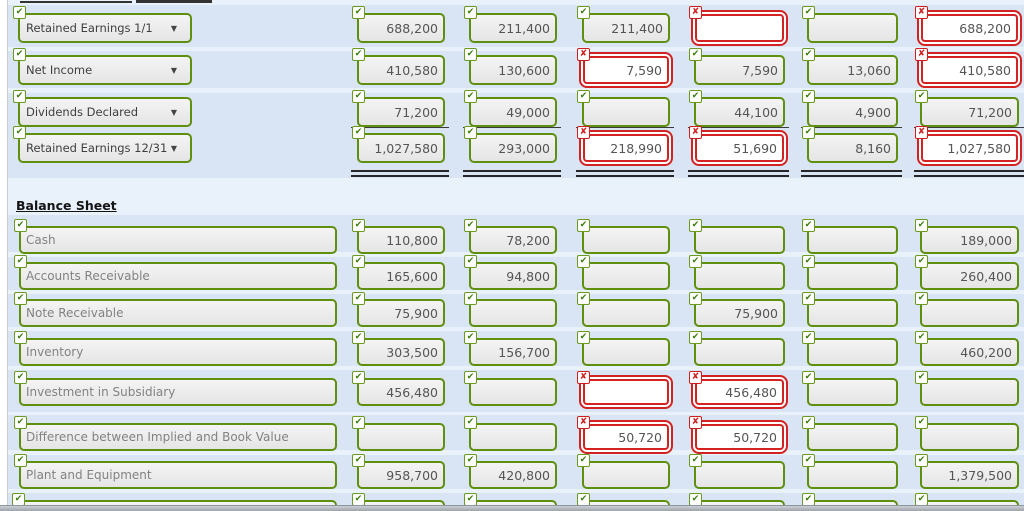  What do you see at coordinates (969, 352) in the screenshot?
I see `amount-input: 460,200` at bounding box center [969, 352].